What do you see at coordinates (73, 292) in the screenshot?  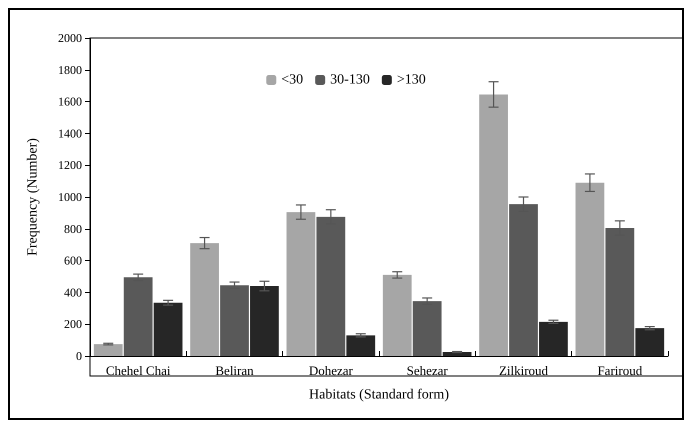 I see `y-tick-label: 400` at bounding box center [73, 292].